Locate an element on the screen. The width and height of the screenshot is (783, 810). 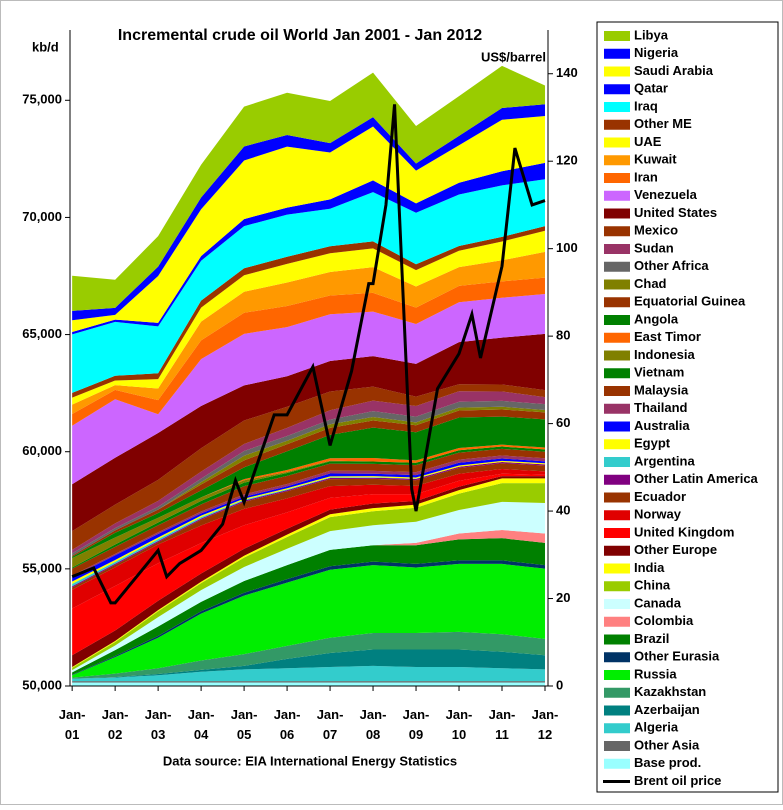
legend-label: Kazakhstan is located at coordinates (670, 691).